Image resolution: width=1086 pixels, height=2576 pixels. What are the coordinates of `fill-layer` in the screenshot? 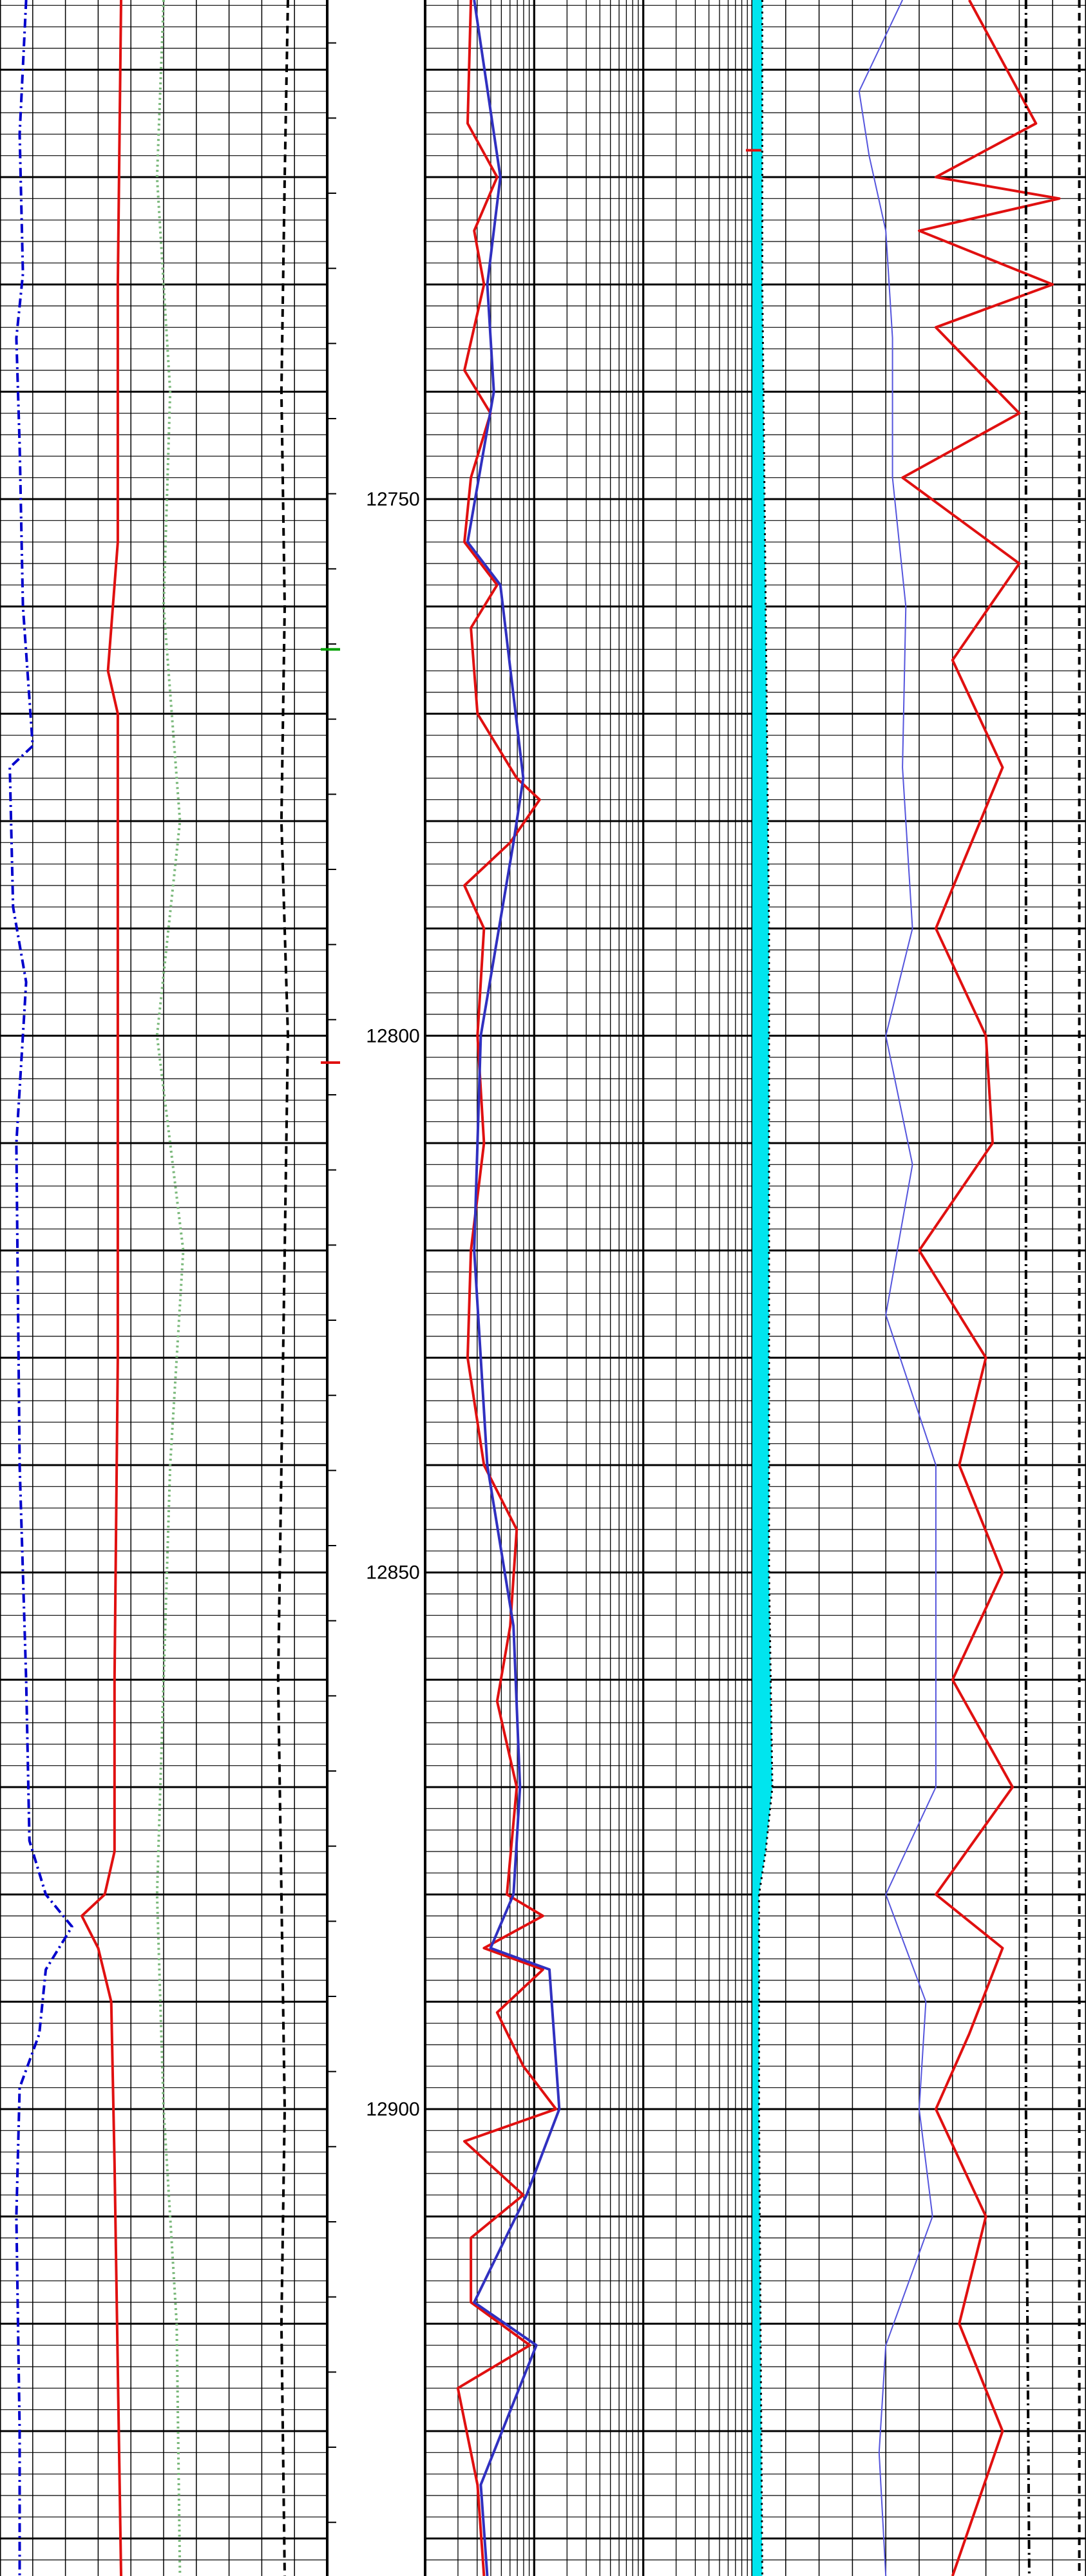 It's located at (762, 1288).